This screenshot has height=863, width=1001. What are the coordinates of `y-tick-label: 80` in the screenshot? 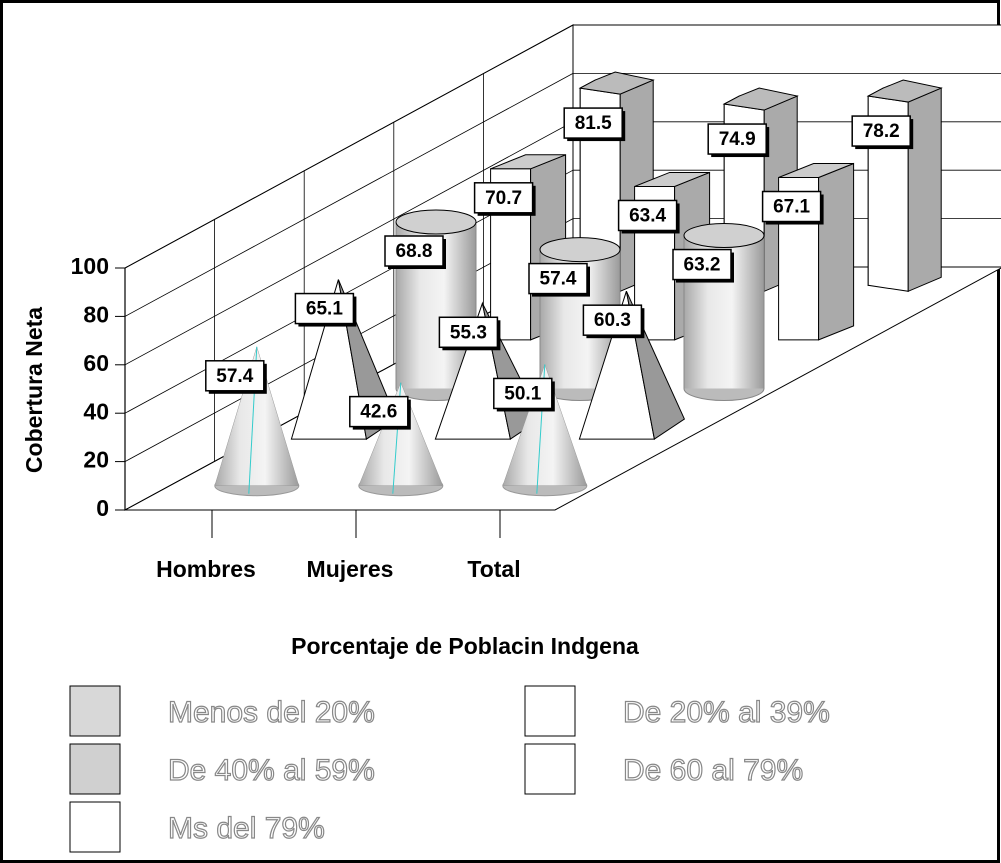 It's located at (96, 314).